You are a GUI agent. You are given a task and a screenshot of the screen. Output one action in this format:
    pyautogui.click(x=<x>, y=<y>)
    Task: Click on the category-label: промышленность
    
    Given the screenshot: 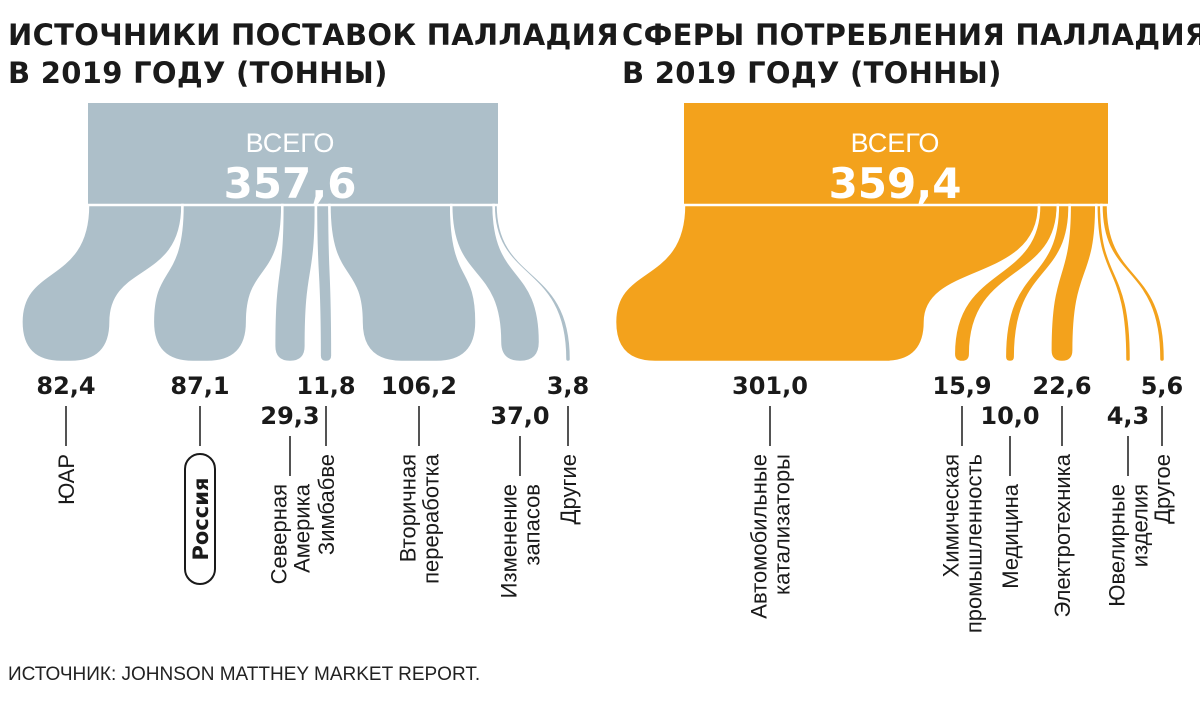 What is the action you would take?
    pyautogui.click(x=974, y=543)
    